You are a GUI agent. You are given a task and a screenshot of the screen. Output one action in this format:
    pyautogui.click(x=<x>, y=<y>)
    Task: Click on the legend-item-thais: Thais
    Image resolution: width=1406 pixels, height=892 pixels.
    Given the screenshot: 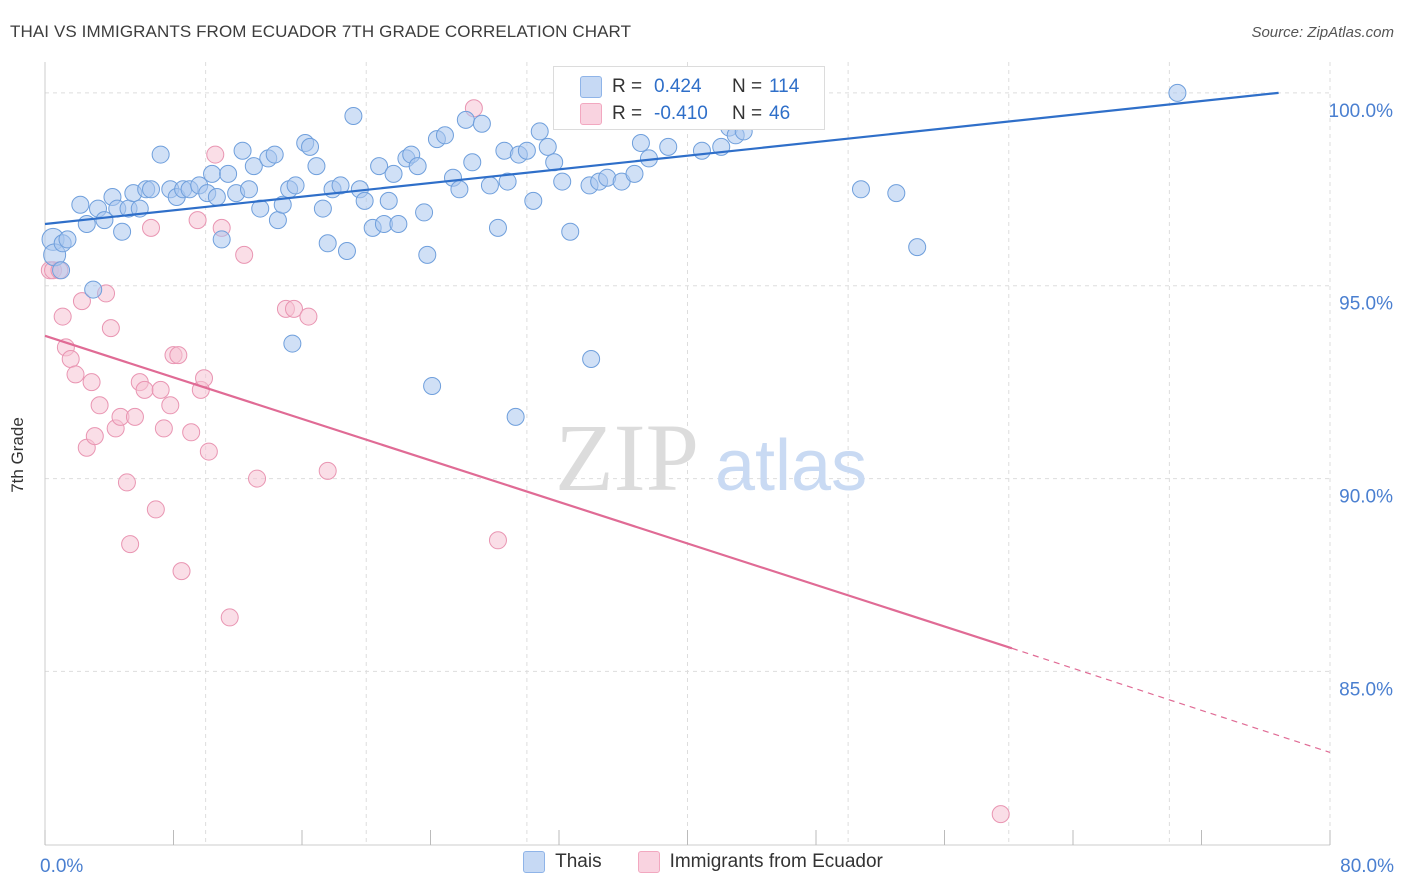 What is the action you would take?
    pyautogui.click(x=562, y=862)
    